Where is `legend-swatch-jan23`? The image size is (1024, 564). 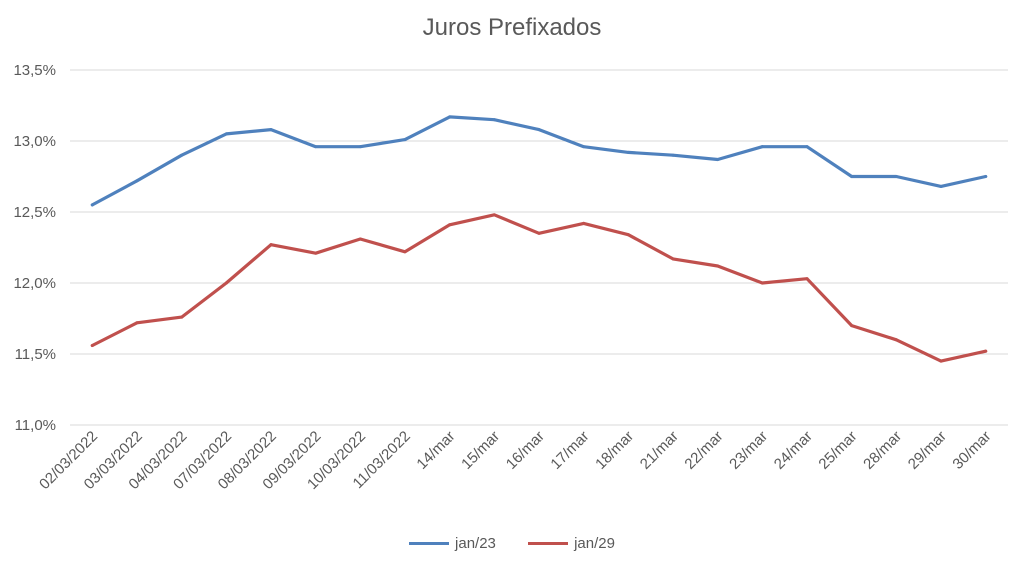
legend-swatch-jan23 is located at coordinates (429, 544).